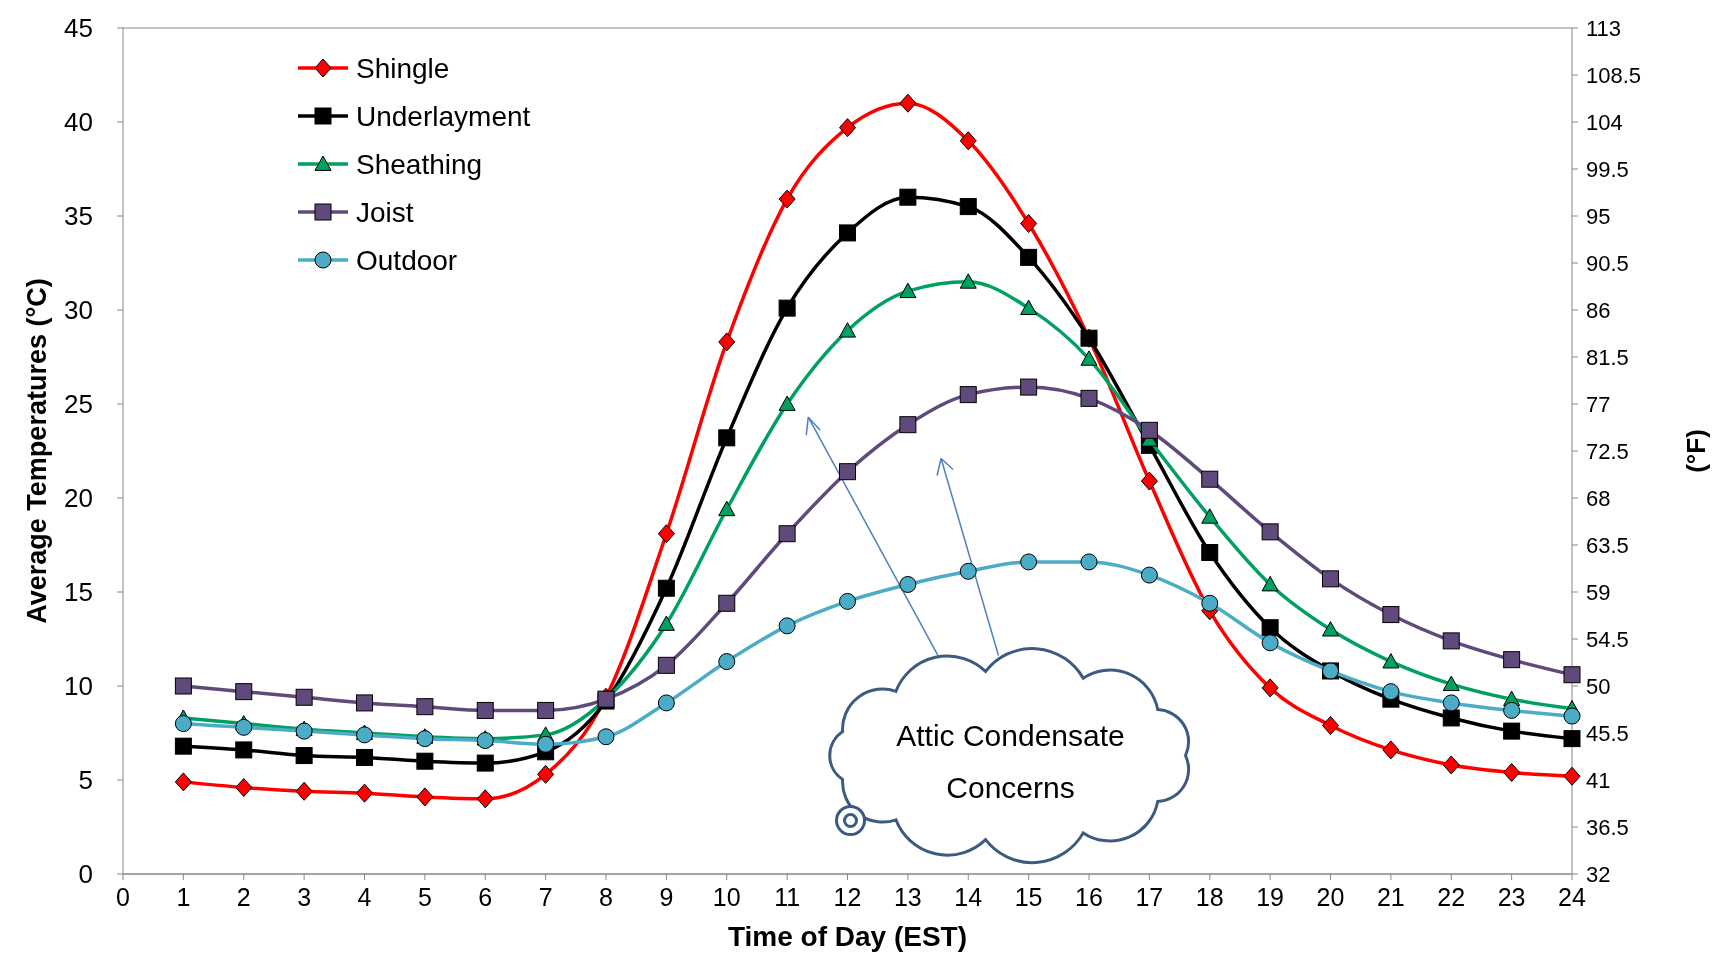  I want to click on y2-axis-title: (°F), so click(1696, 451).